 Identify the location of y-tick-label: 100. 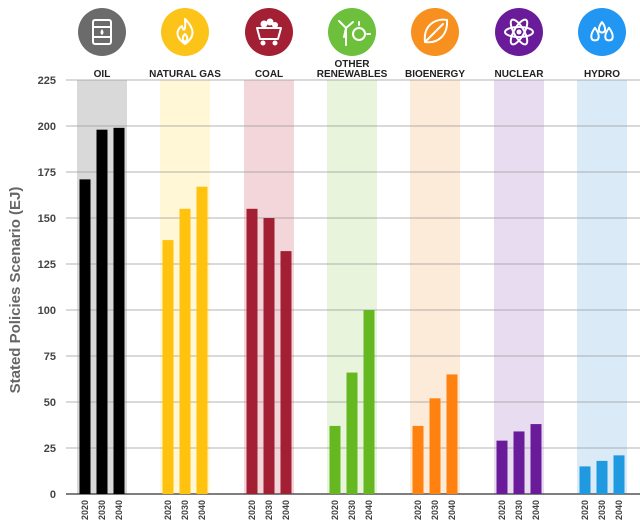
(47, 311).